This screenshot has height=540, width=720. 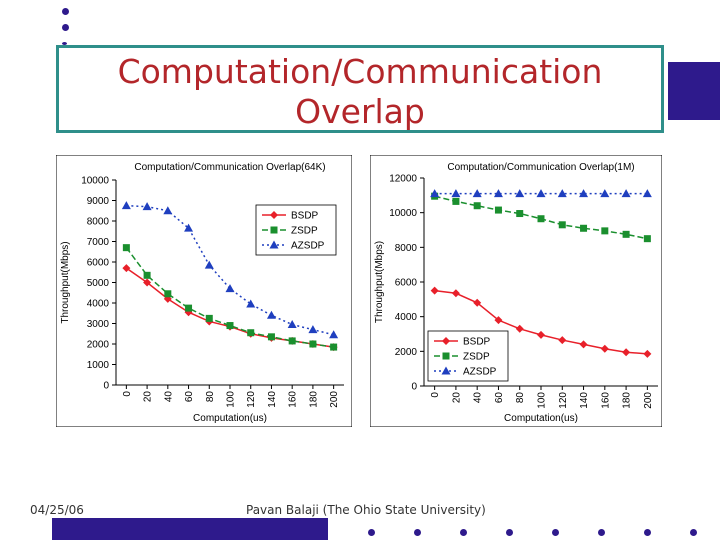 What do you see at coordinates (477, 342) in the screenshot?
I see `legend-label-bsdp: BSDP` at bounding box center [477, 342].